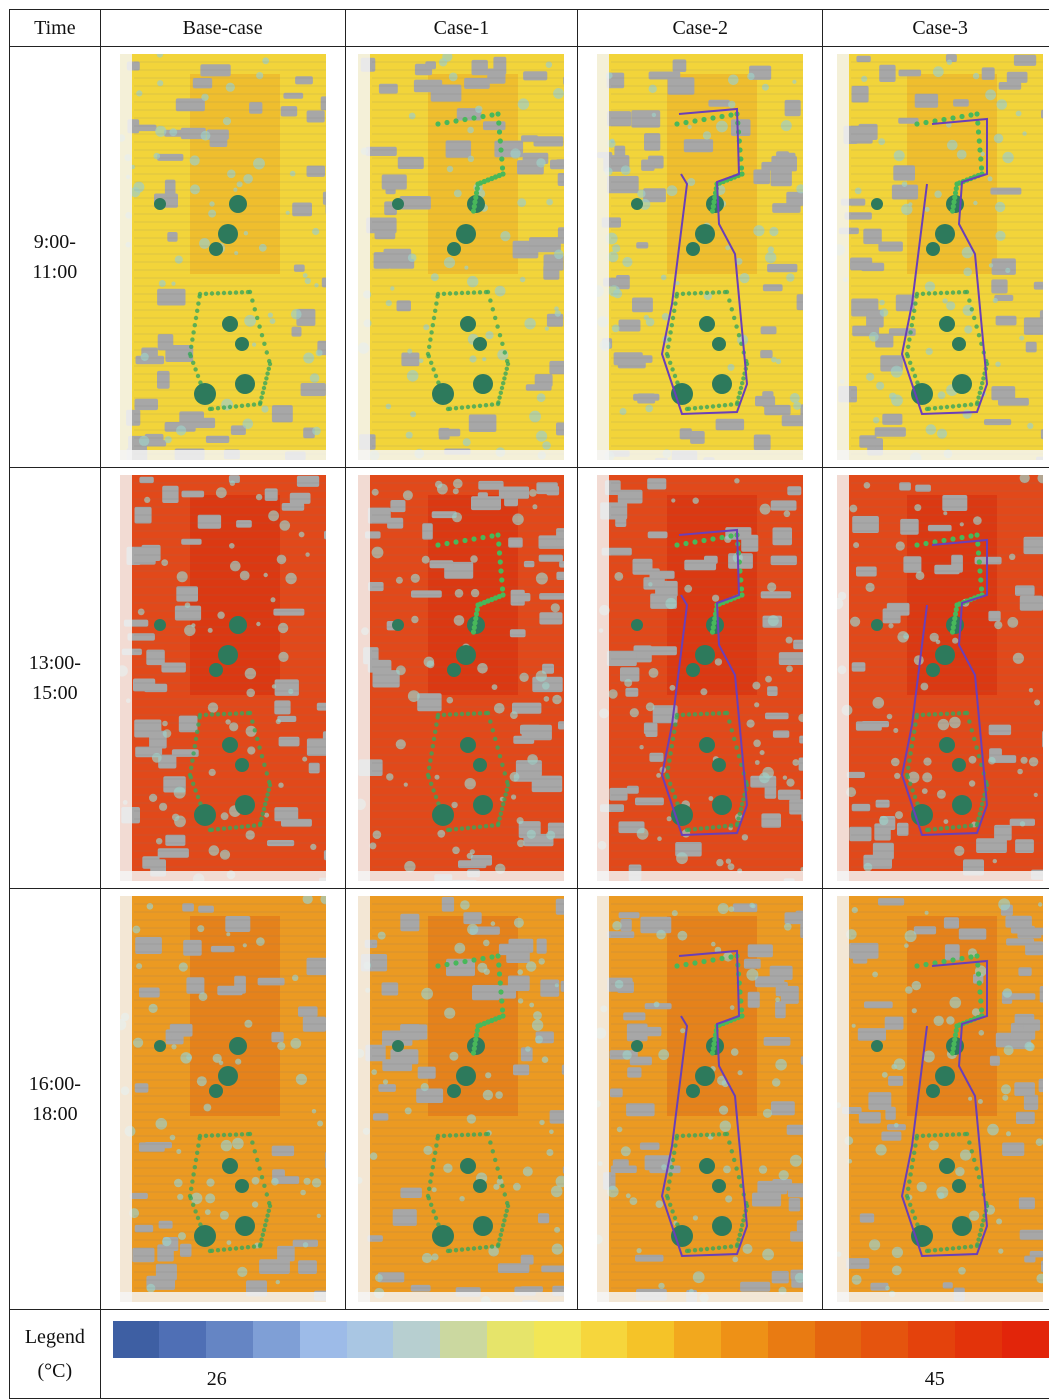 The height and width of the screenshot is (1399, 1049). I want to click on header-case-3: Case-3, so click(935, 28).